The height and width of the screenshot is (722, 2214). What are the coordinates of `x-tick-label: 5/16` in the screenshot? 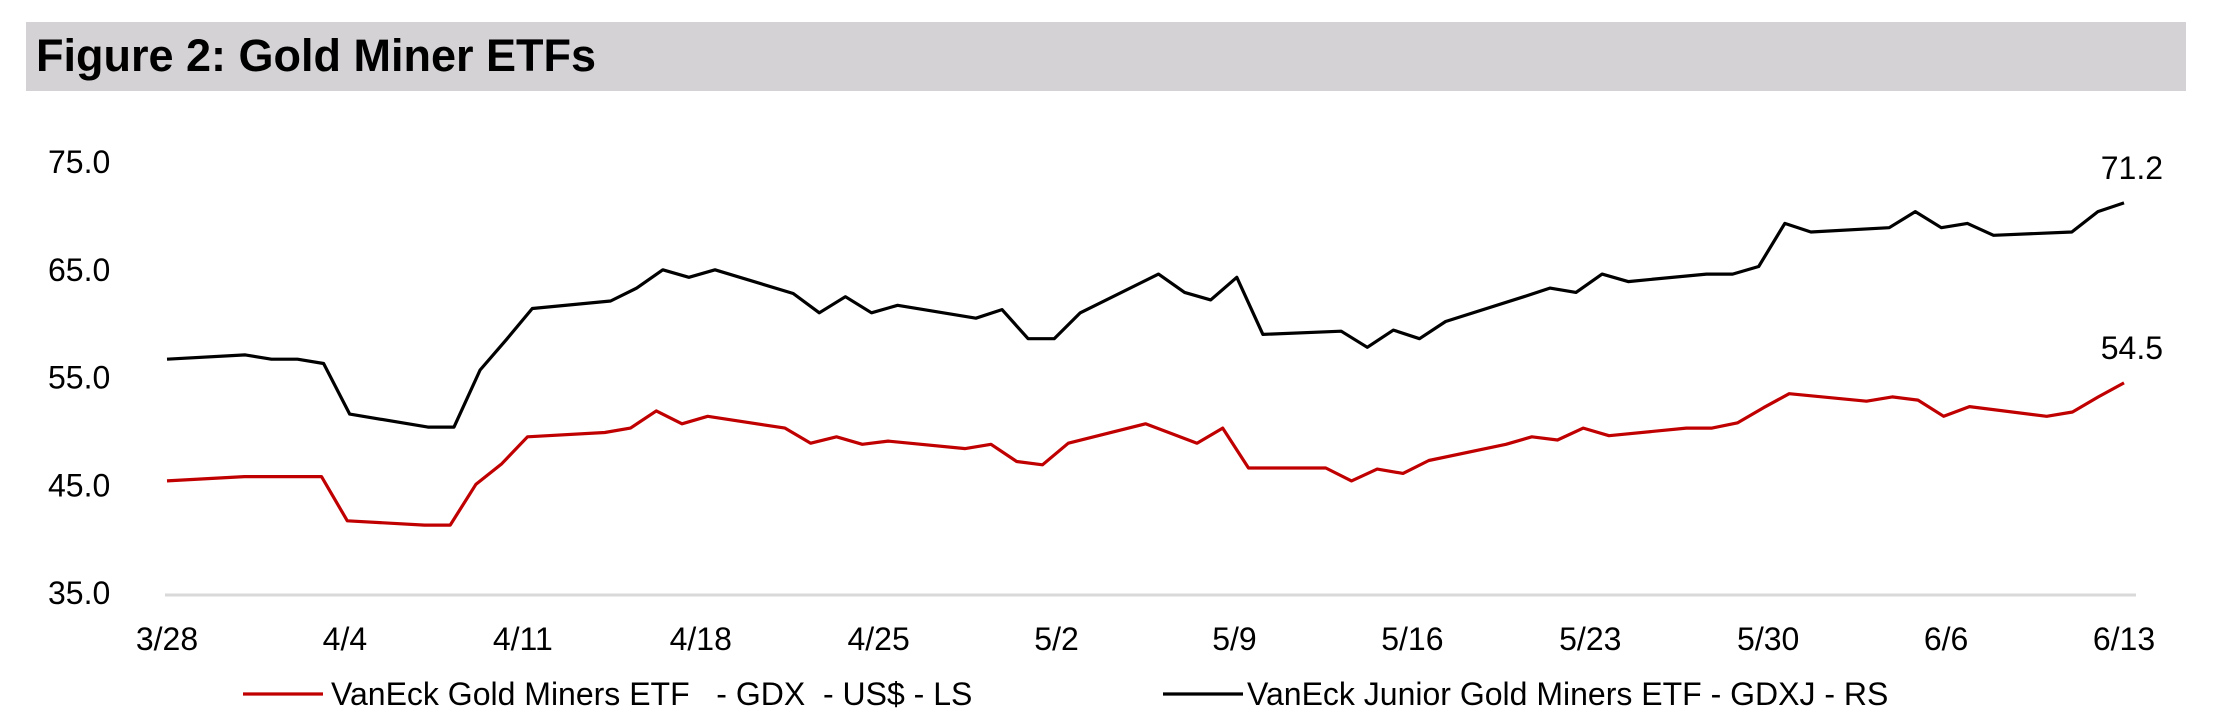 It's located at (1412, 639).